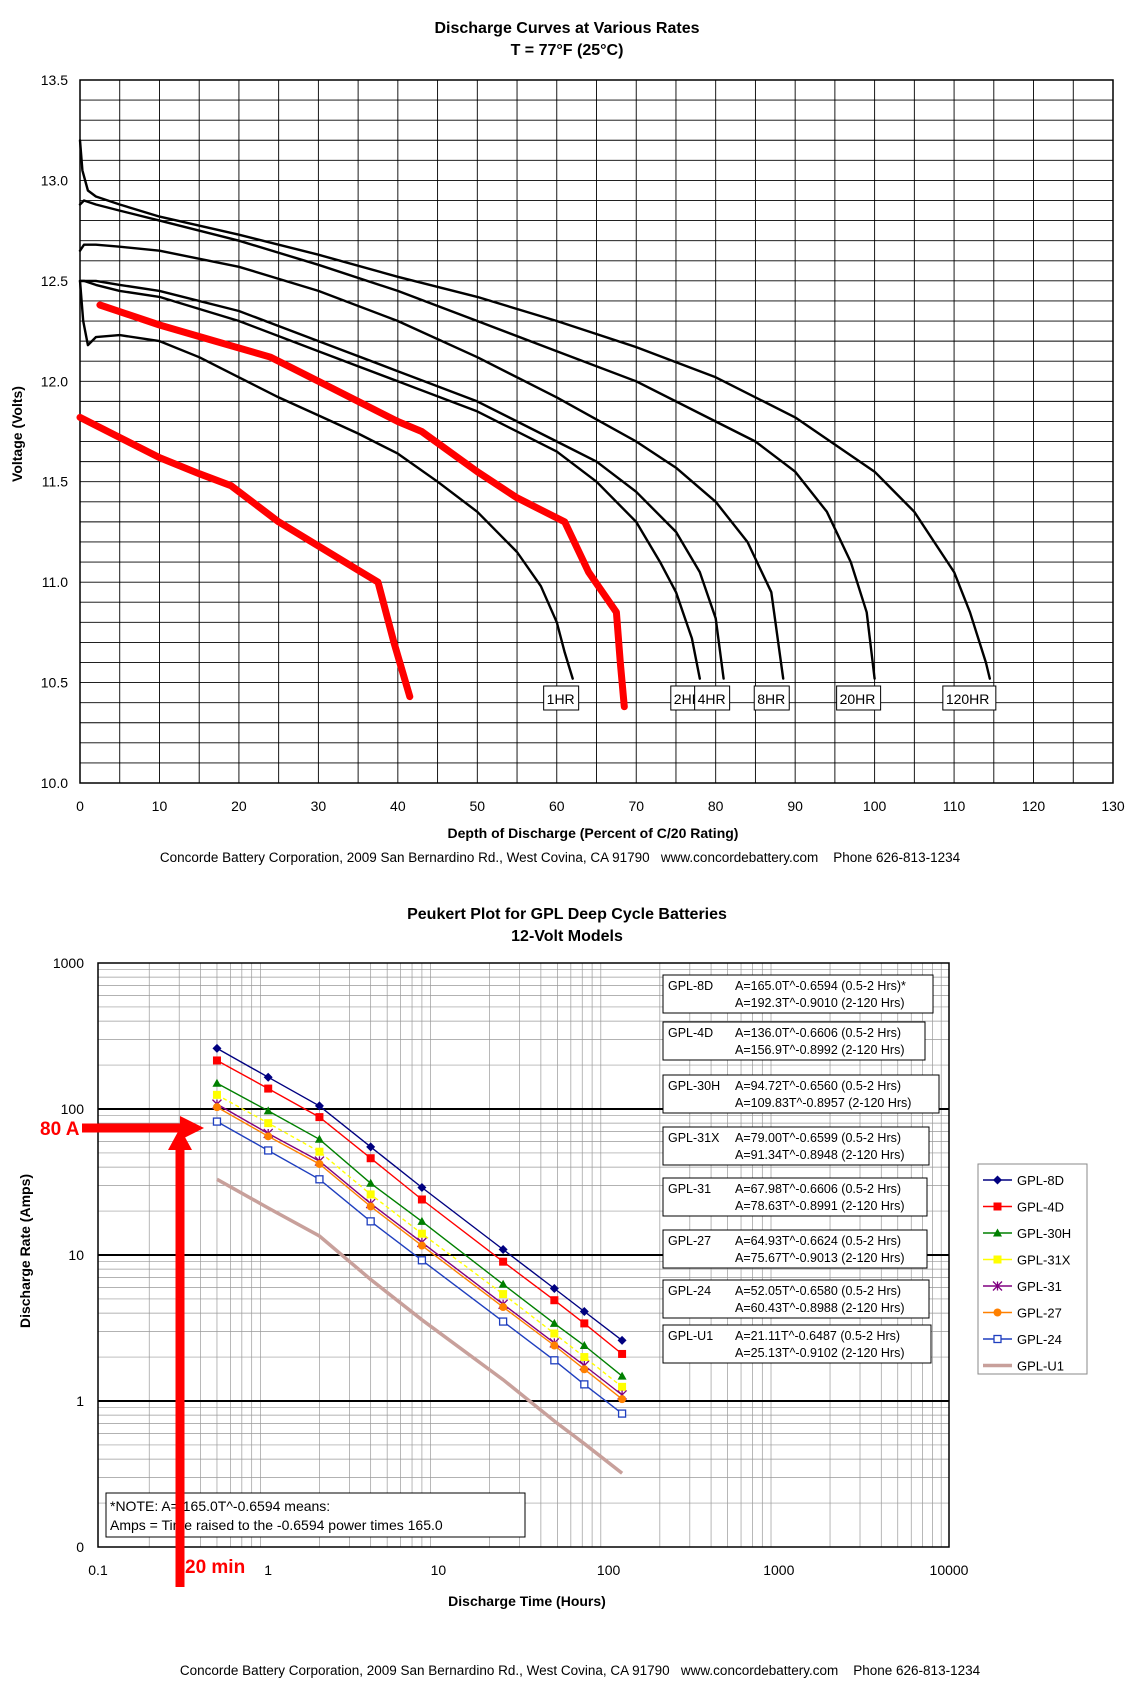 Image resolution: width=1134 pixels, height=1691 pixels. What do you see at coordinates (1022, 1339) in the screenshot?
I see `legend-item-gpl-24: GPL-24` at bounding box center [1022, 1339].